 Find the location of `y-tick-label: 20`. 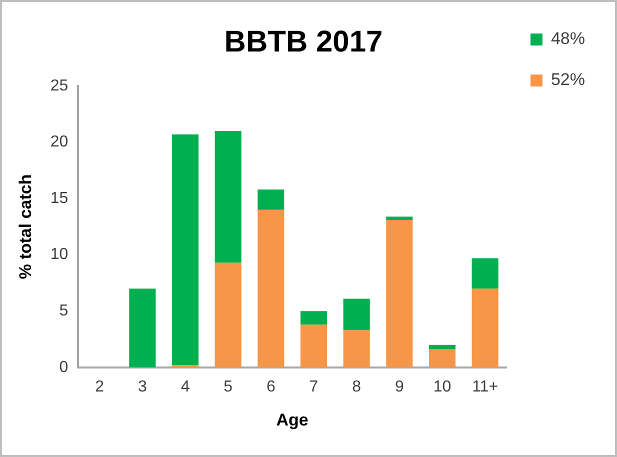

y-tick-label: 20 is located at coordinates (59, 142).